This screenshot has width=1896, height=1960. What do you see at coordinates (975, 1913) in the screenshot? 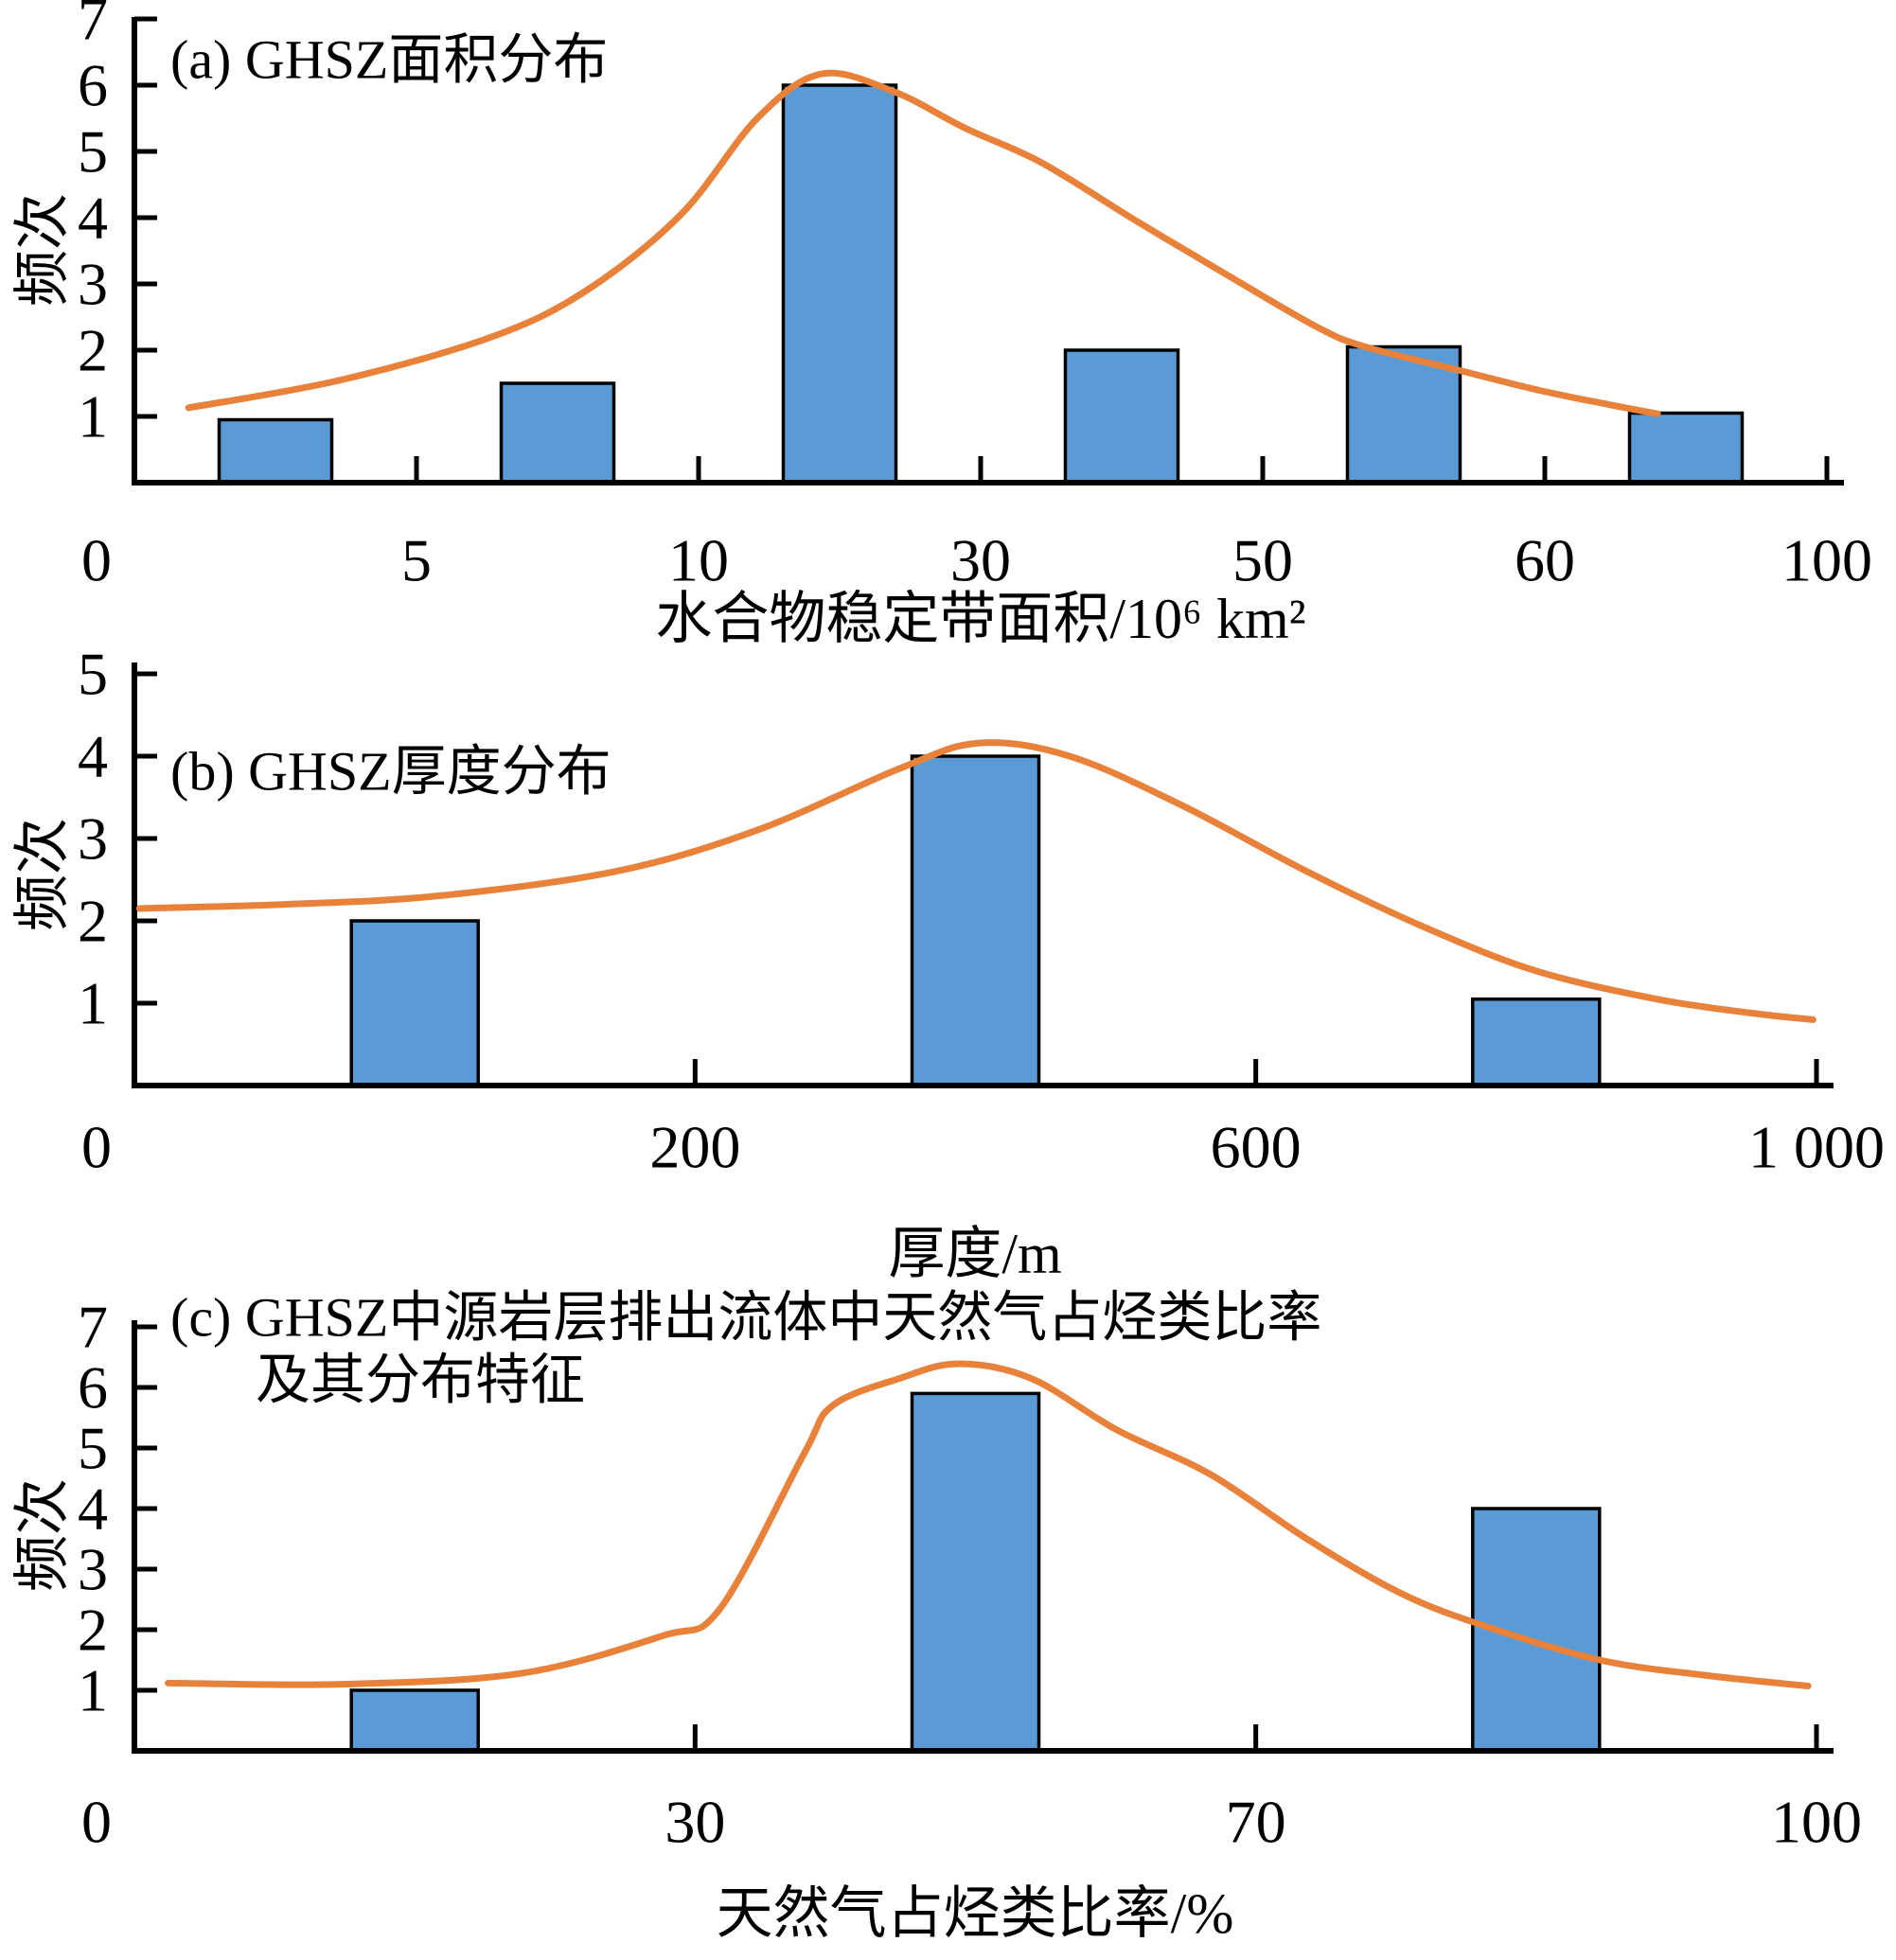
I see `x-axis-label: 天然气占烃类比率/%` at bounding box center [975, 1913].